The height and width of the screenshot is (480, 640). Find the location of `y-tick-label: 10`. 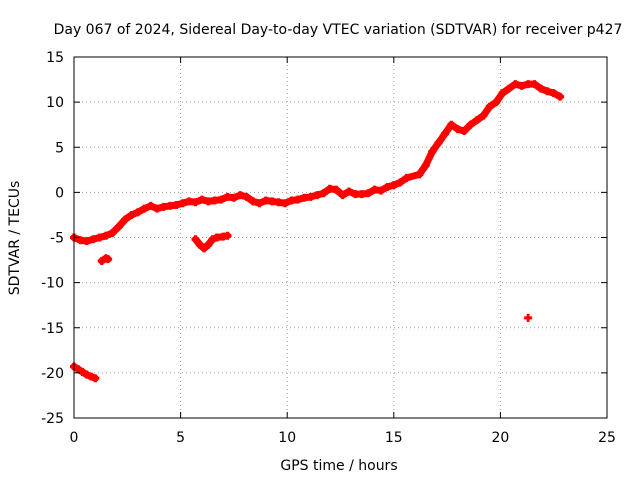

y-tick-label: 10 is located at coordinates (55, 103).